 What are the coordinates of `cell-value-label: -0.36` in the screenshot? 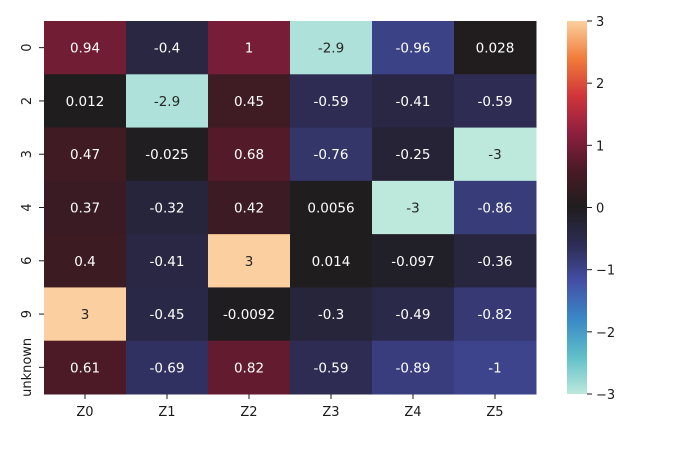 It's located at (495, 262).